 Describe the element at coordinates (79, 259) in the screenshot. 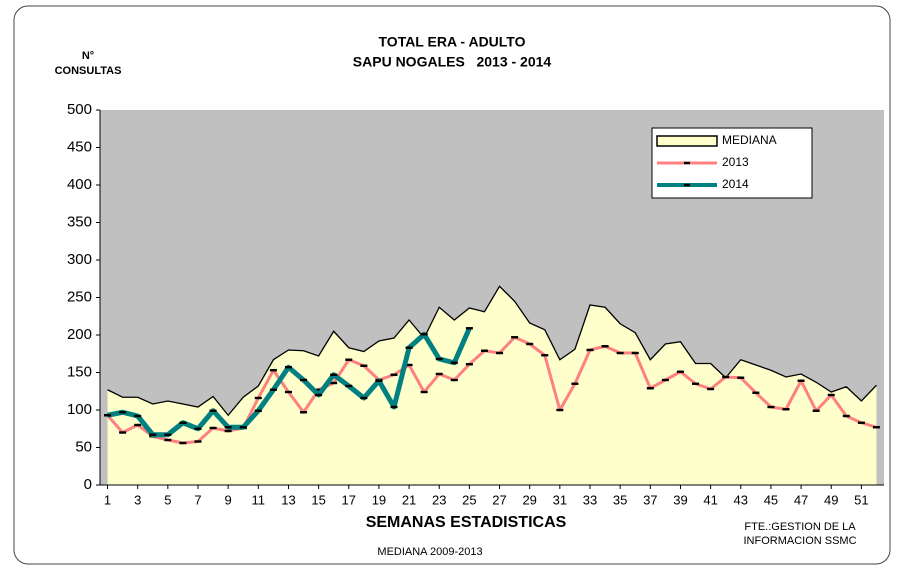

I see `y-tick-label: 300` at that location.